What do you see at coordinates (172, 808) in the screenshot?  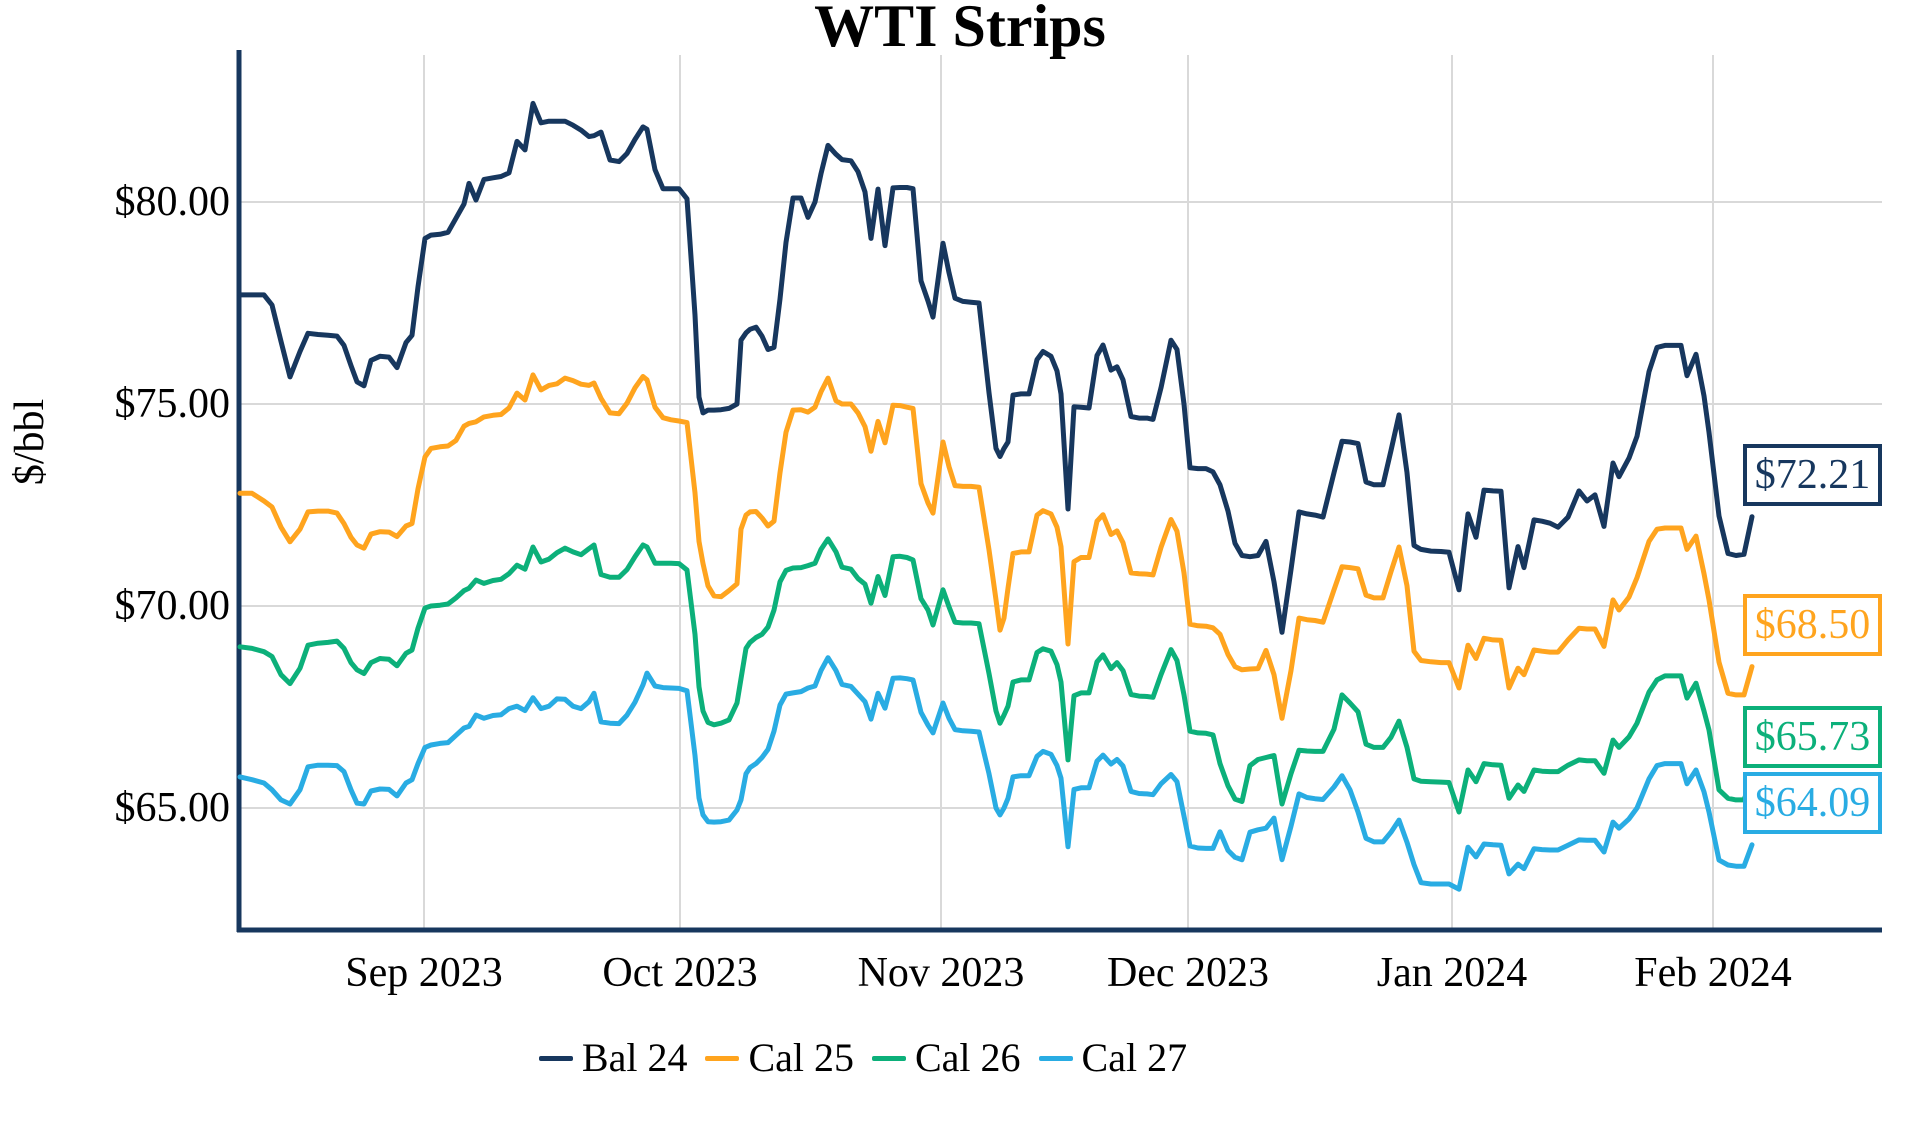 I see `y-tick-label: $65.00` at bounding box center [172, 808].